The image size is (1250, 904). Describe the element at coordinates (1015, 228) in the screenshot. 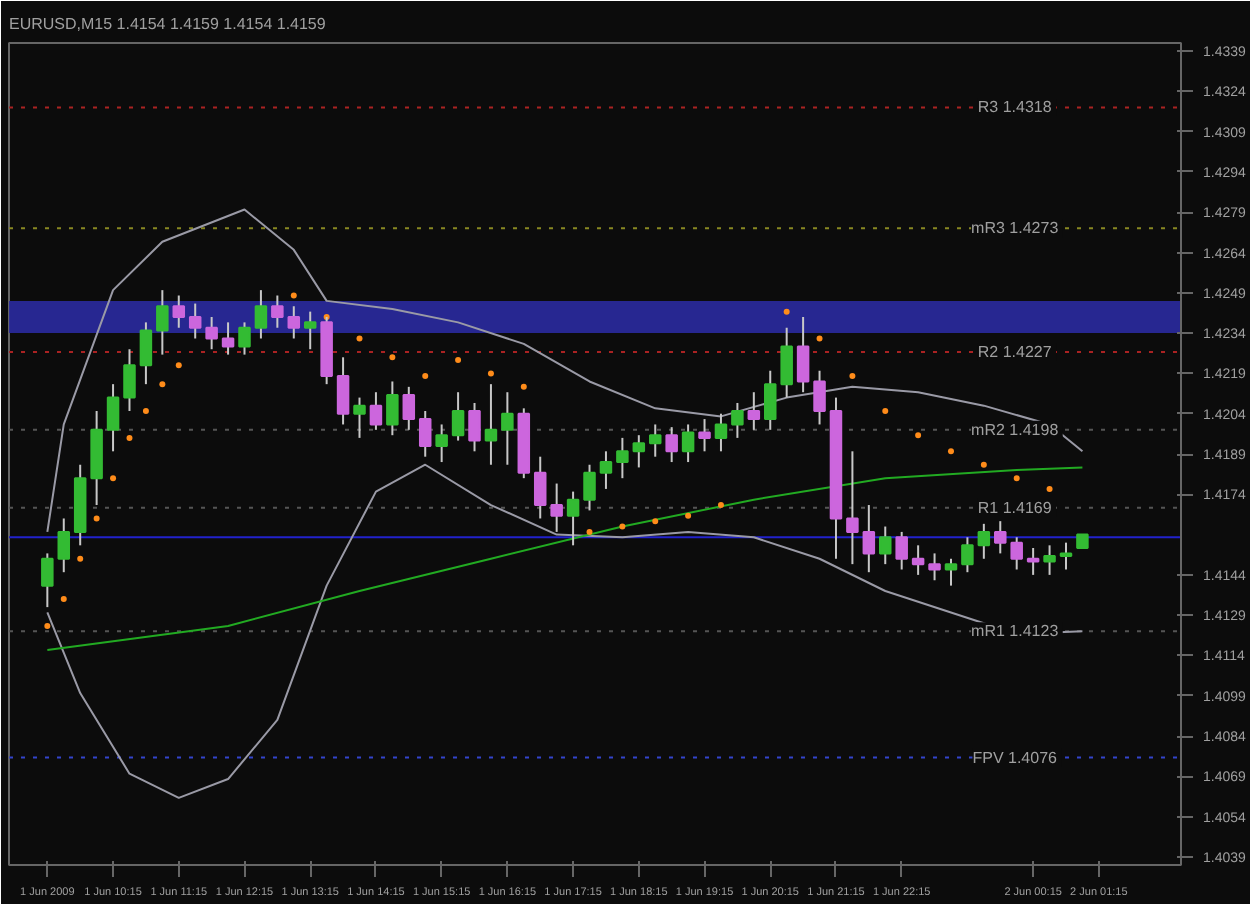

I see `ref-line-label: mR3 1.4273` at that location.